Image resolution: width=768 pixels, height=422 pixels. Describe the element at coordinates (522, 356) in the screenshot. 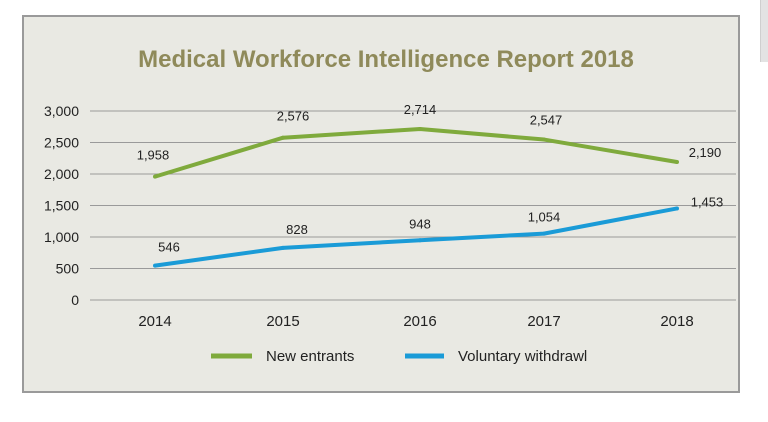

I see `legend-label: Voluntary withdrawl` at that location.